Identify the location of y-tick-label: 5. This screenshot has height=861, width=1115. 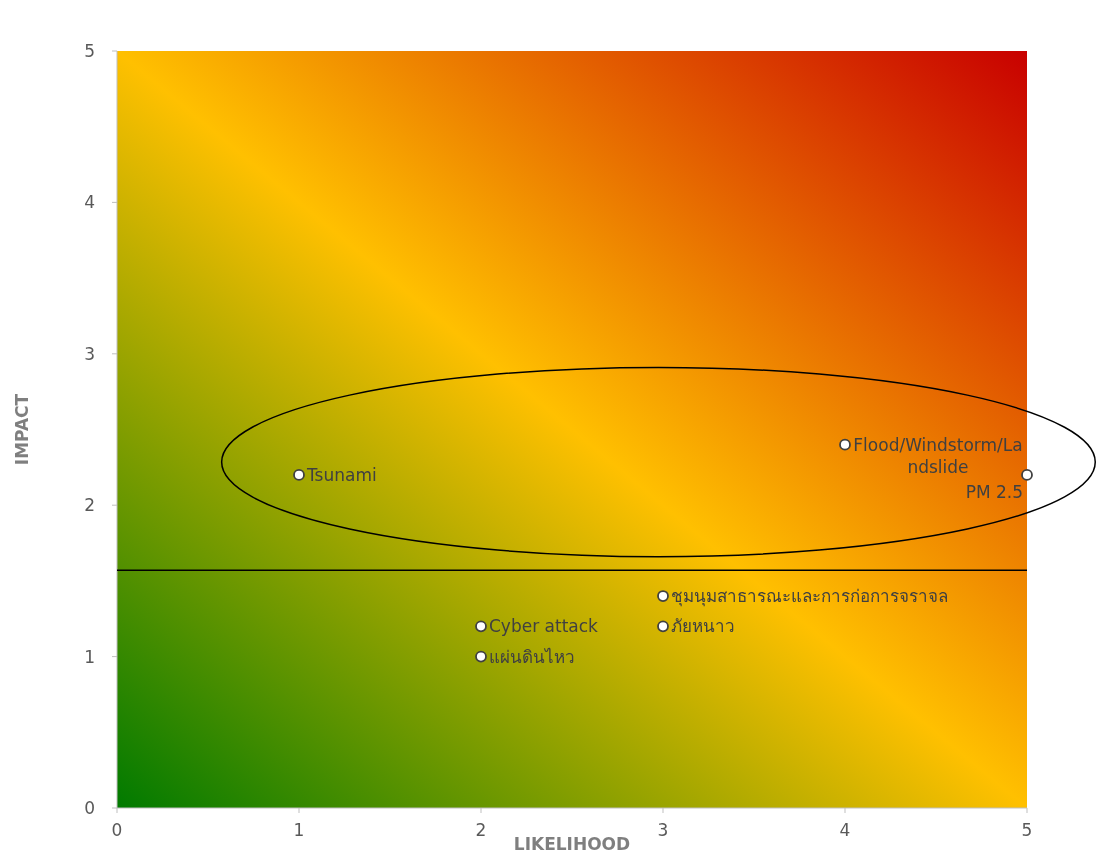
(89, 51).